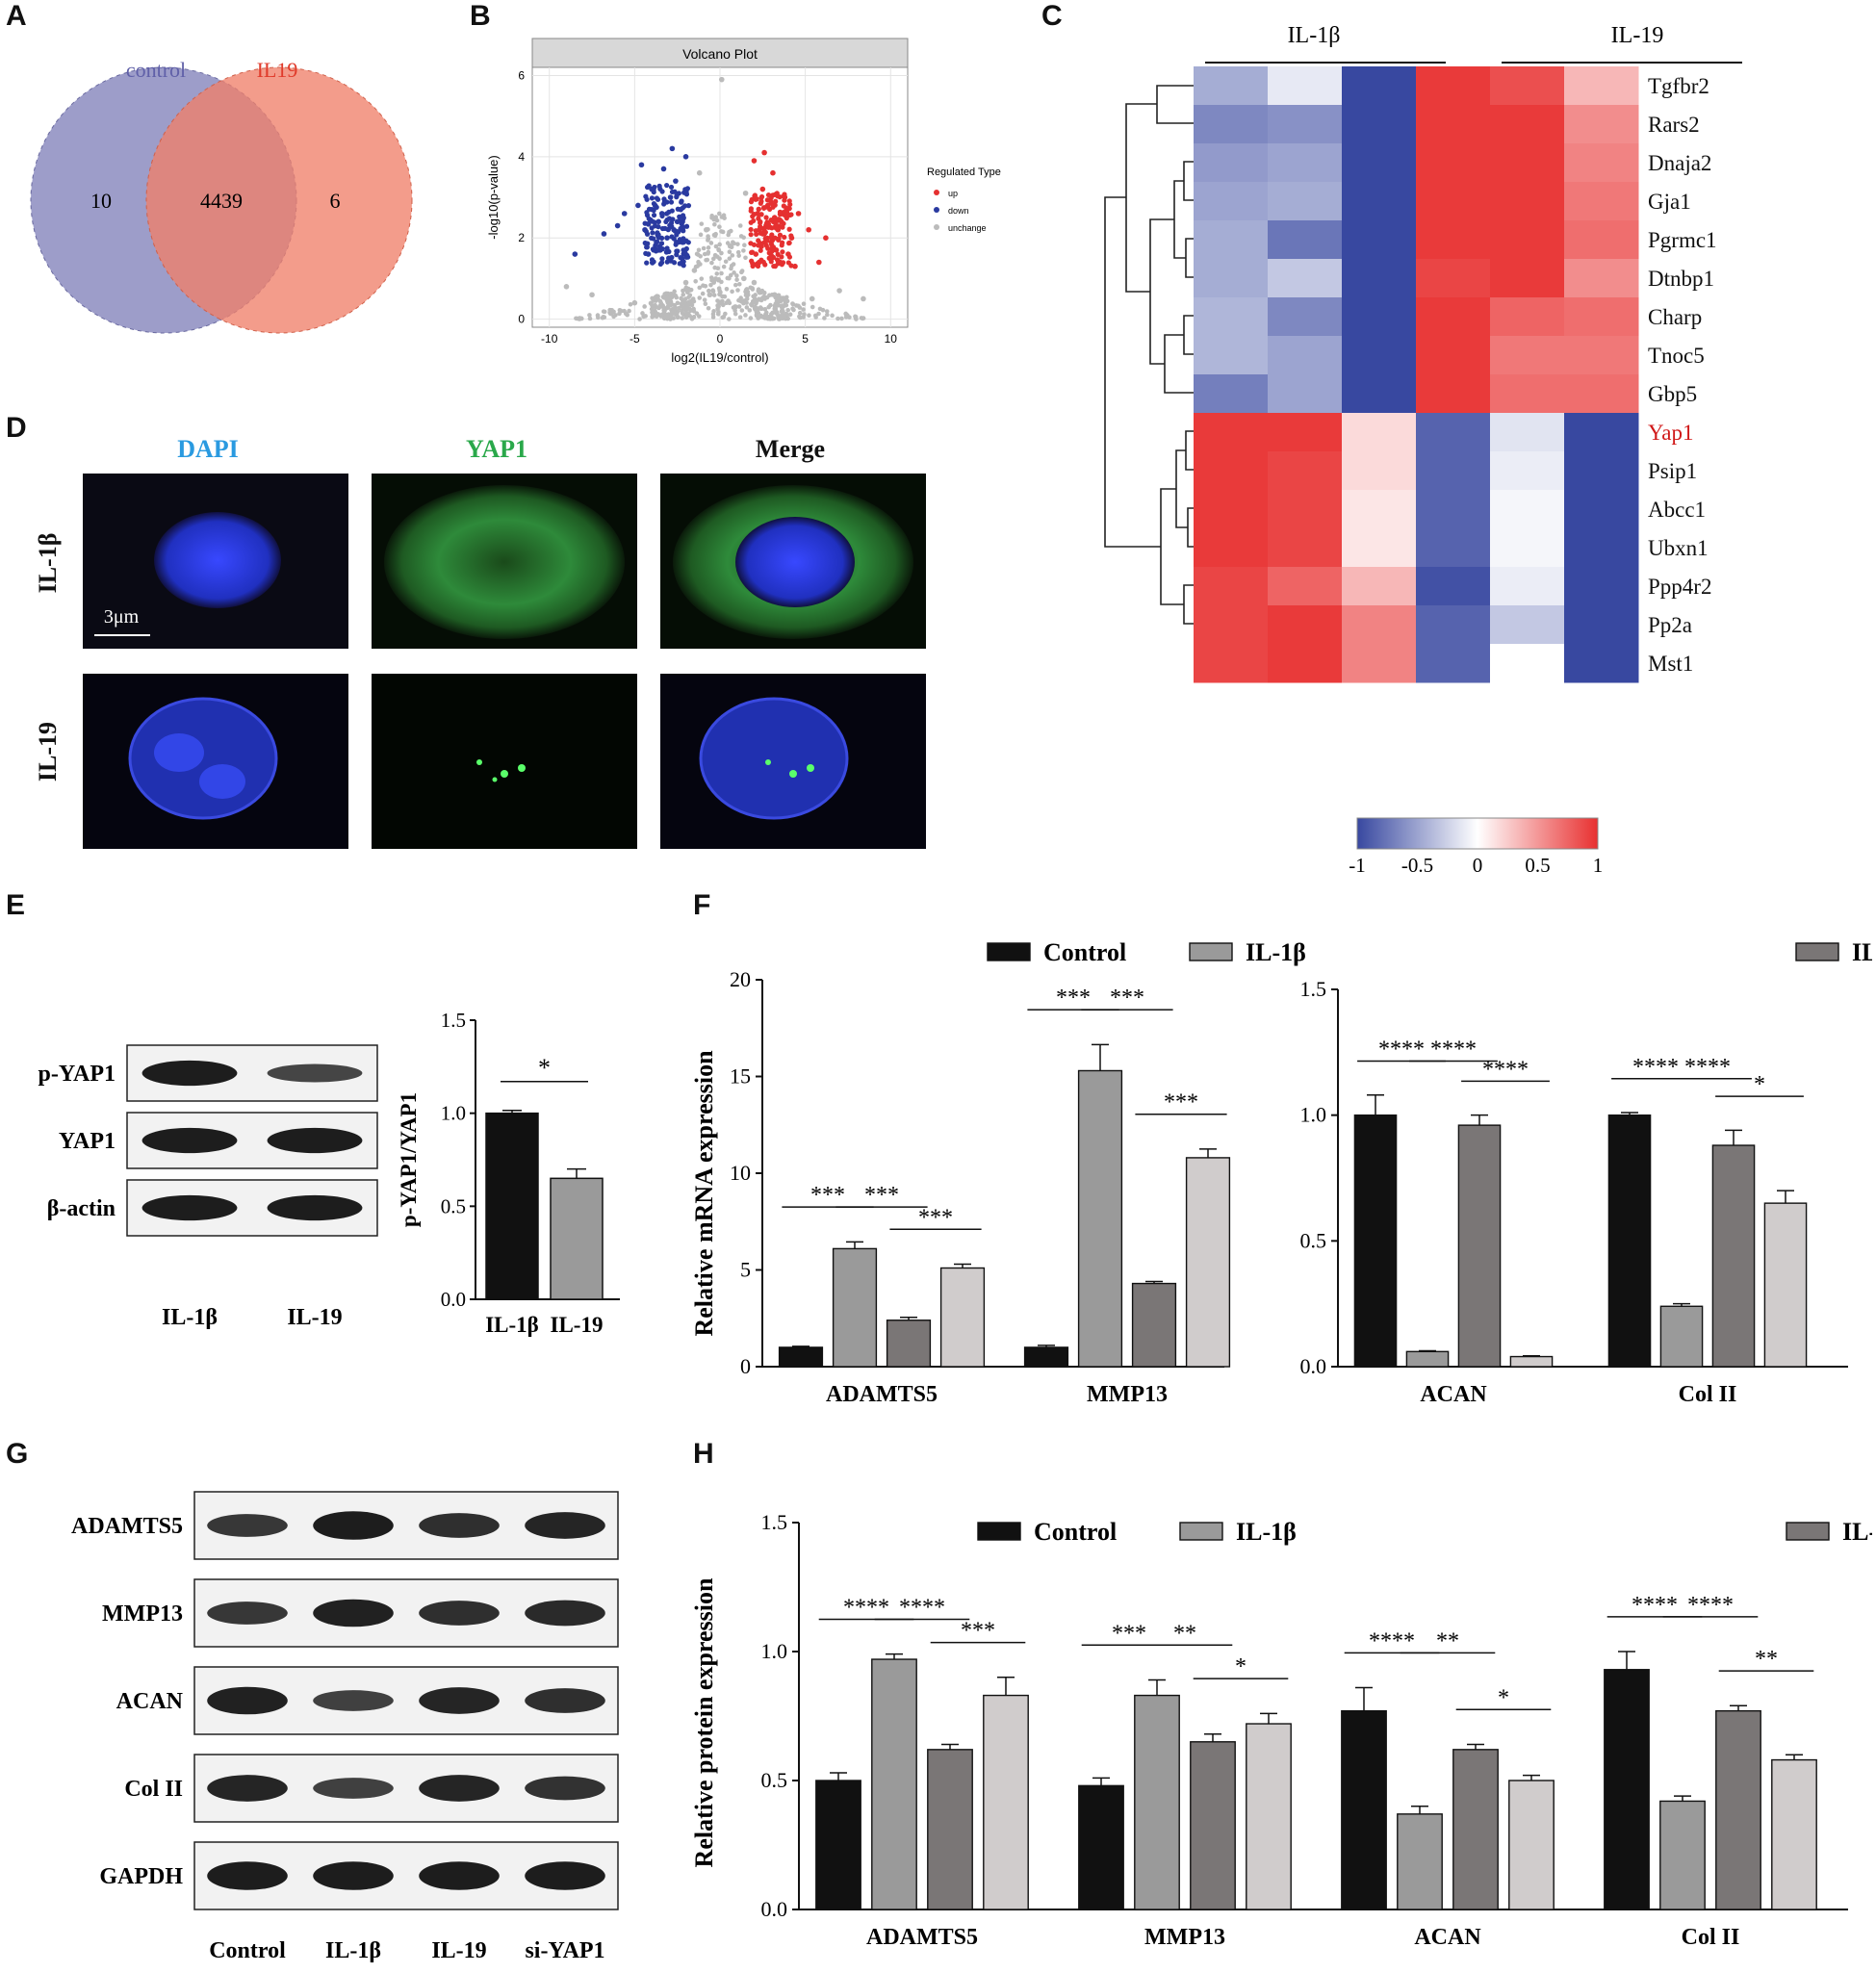 This screenshot has height=1973, width=1876. I want to click on heatmap-colorbar-tick: 1, so click(1598, 865).